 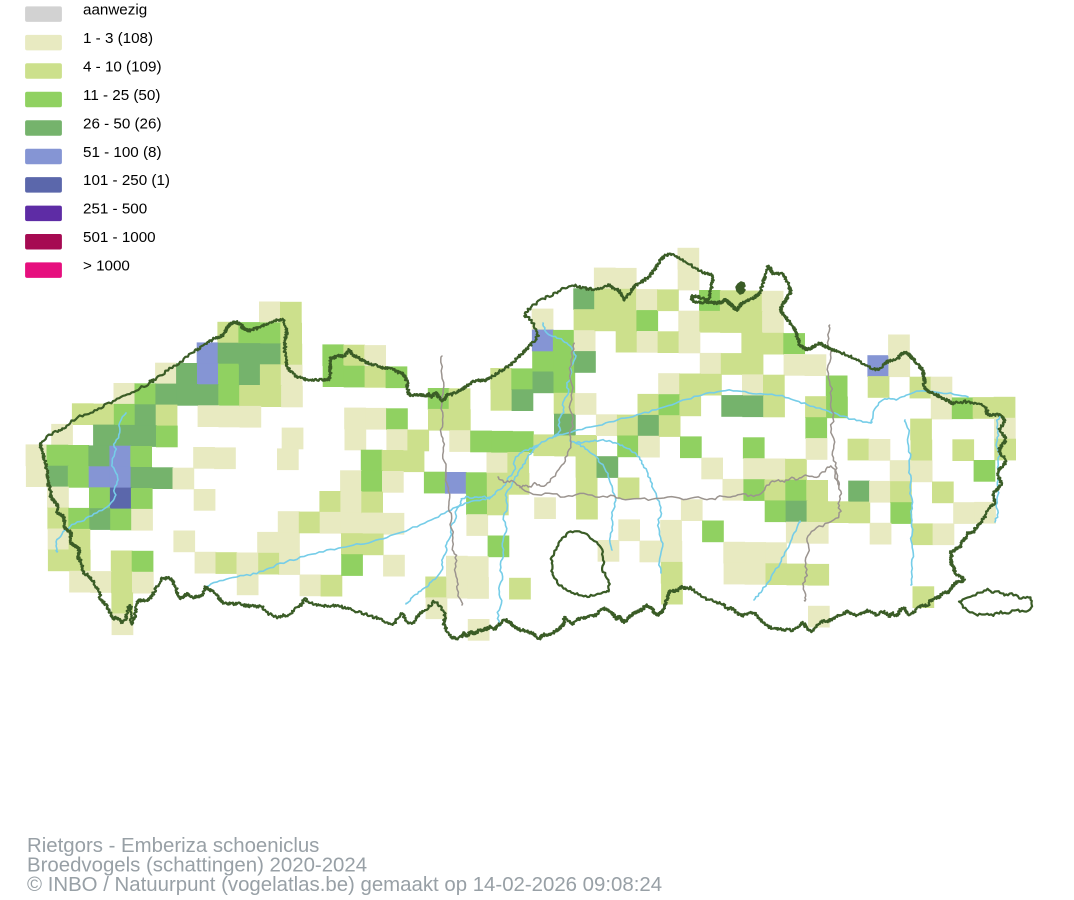 What do you see at coordinates (115, 10) in the screenshot?
I see `svg-text: aanwezig` at bounding box center [115, 10].